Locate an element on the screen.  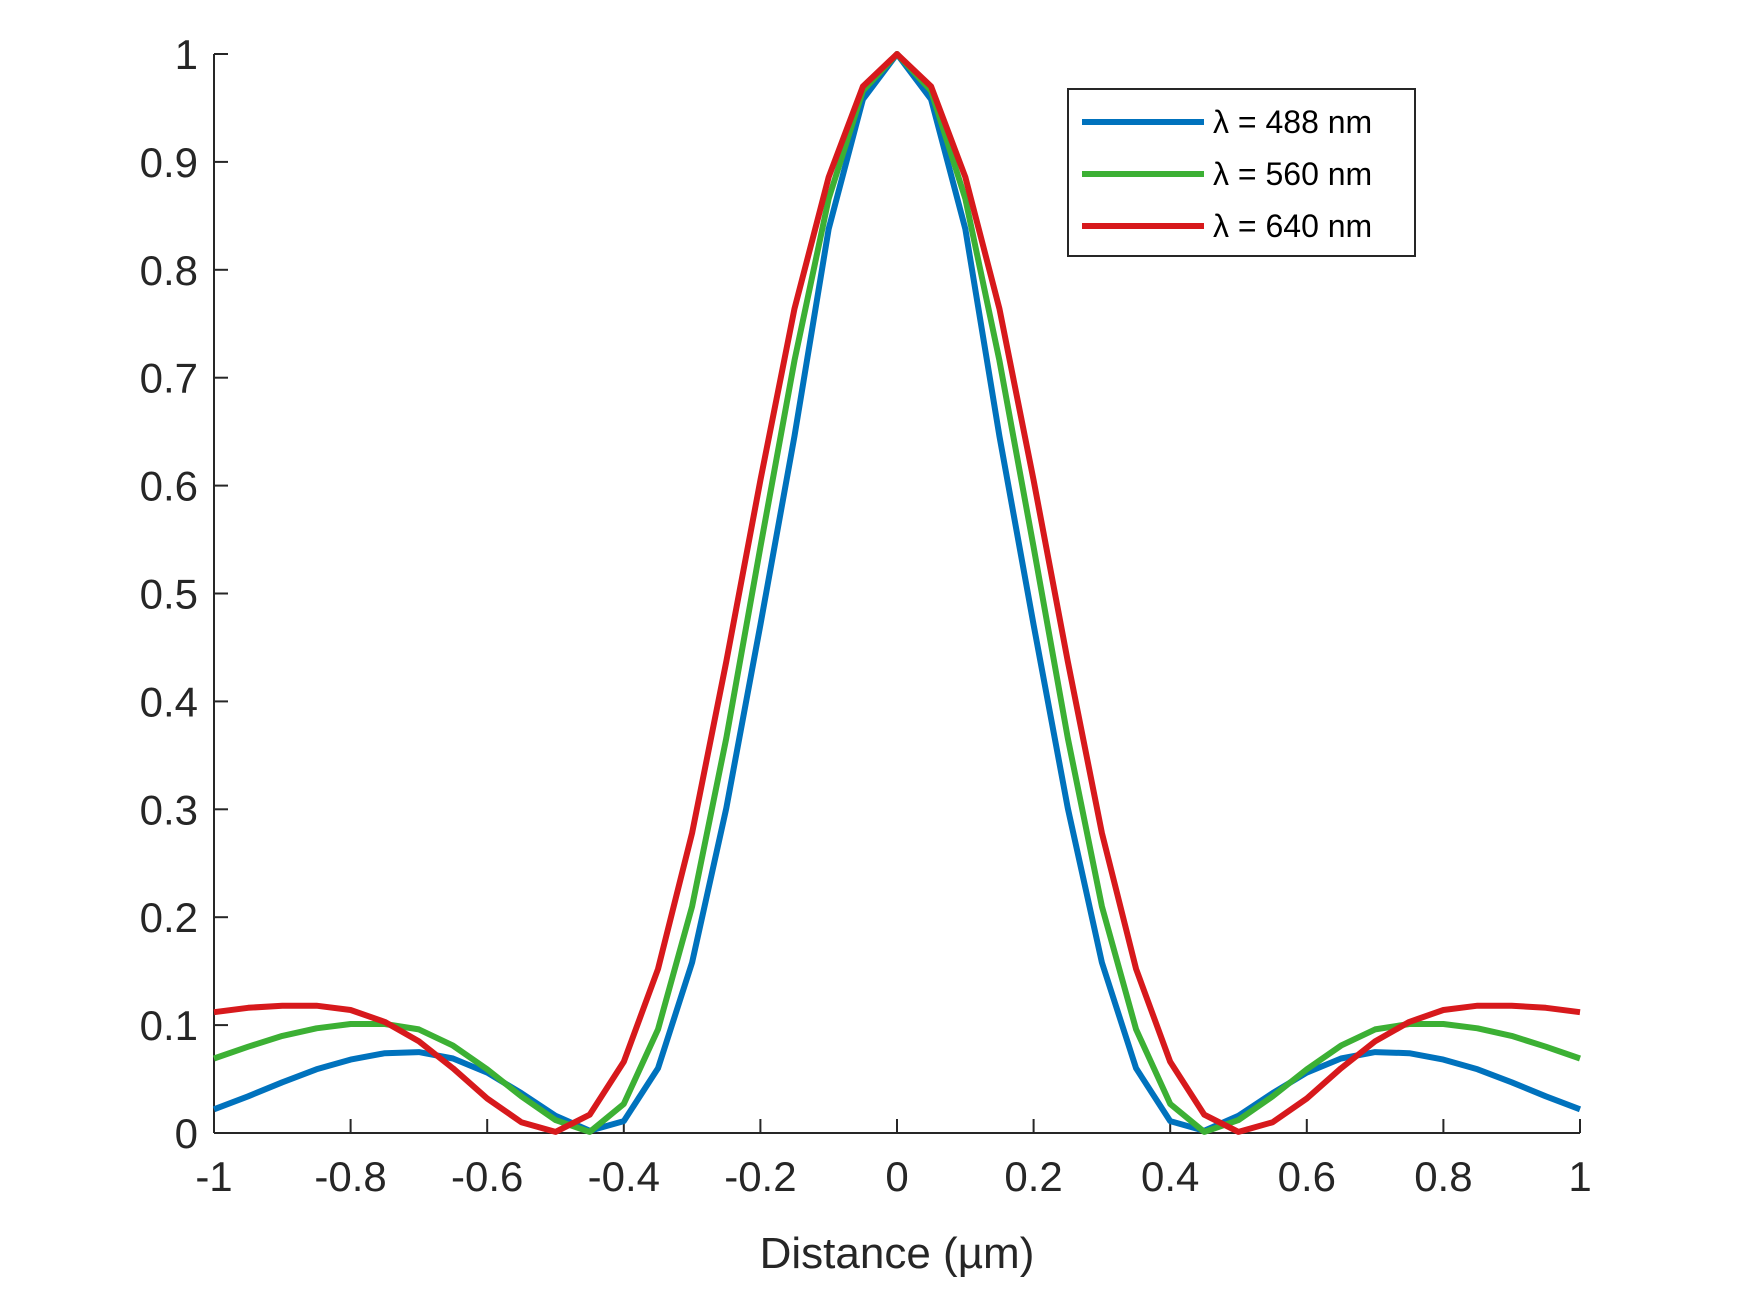
y-tick-label: 1 is located at coordinates (186, 54).